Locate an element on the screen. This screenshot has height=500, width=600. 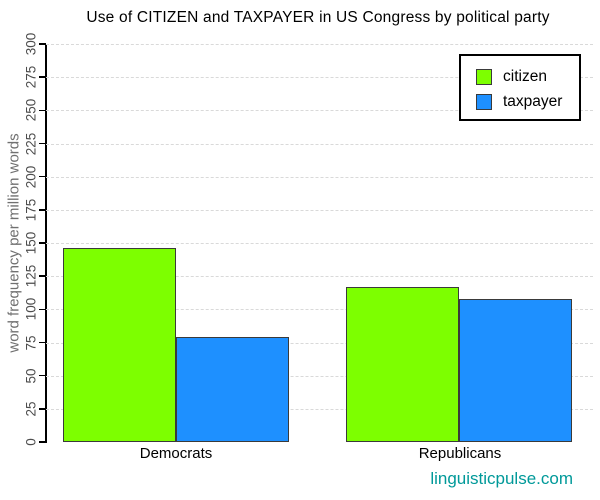
y-tick-label-275: 275 is located at coordinates (31, 77).